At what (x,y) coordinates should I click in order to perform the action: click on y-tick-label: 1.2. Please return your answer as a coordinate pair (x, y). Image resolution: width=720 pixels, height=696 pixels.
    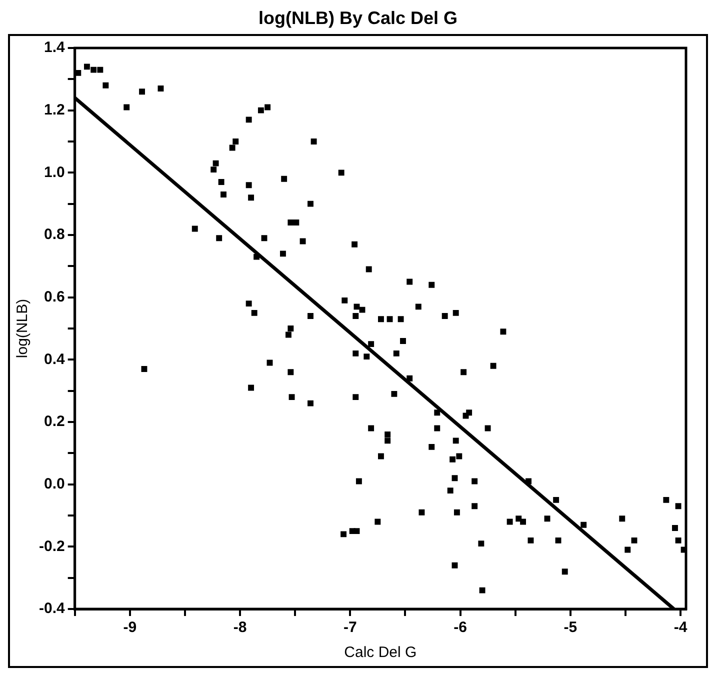
    Looking at the image, I should click on (54, 109).